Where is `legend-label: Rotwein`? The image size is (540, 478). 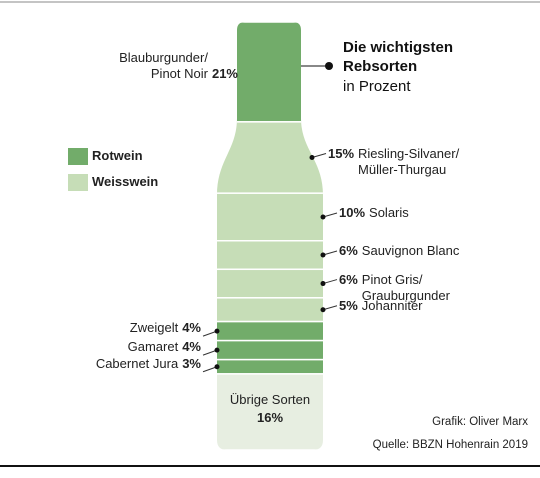 legend-label: Rotwein is located at coordinates (117, 155).